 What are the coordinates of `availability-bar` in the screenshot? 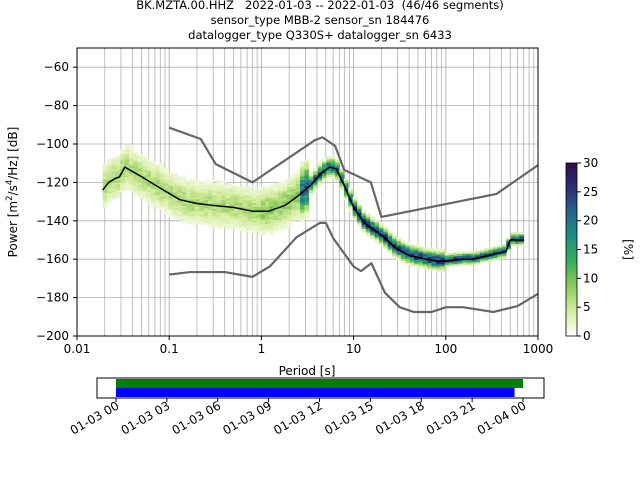 It's located at (315, 392).